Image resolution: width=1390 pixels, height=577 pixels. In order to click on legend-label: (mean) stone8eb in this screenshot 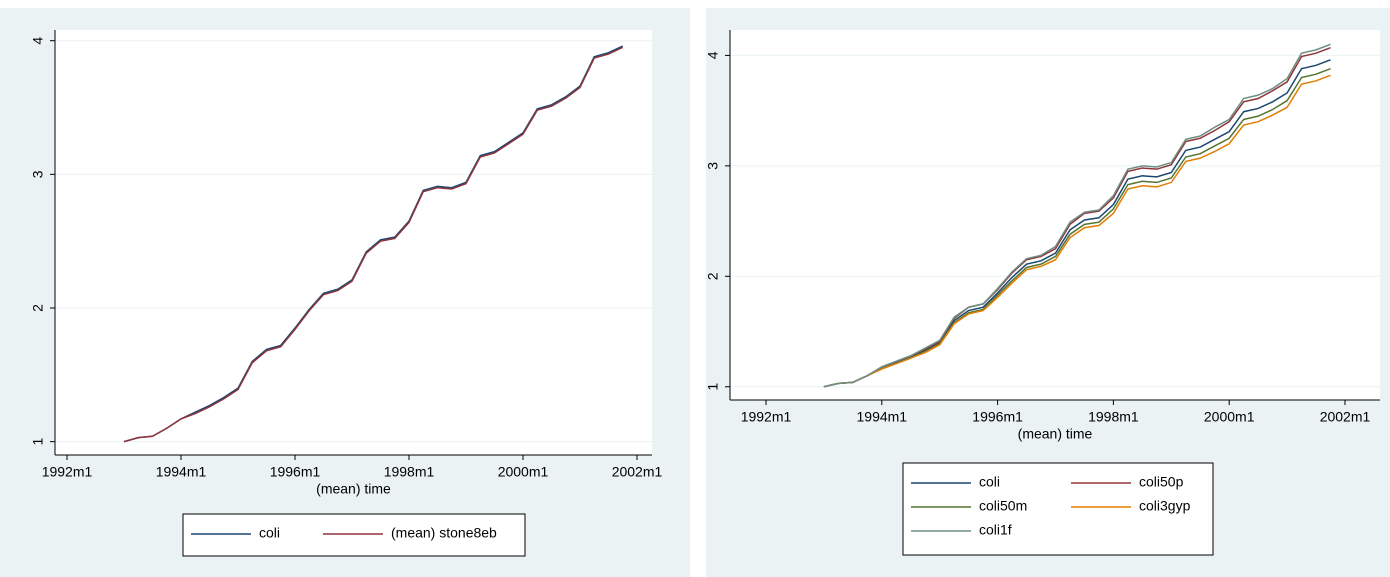, I will do `click(444, 533)`.